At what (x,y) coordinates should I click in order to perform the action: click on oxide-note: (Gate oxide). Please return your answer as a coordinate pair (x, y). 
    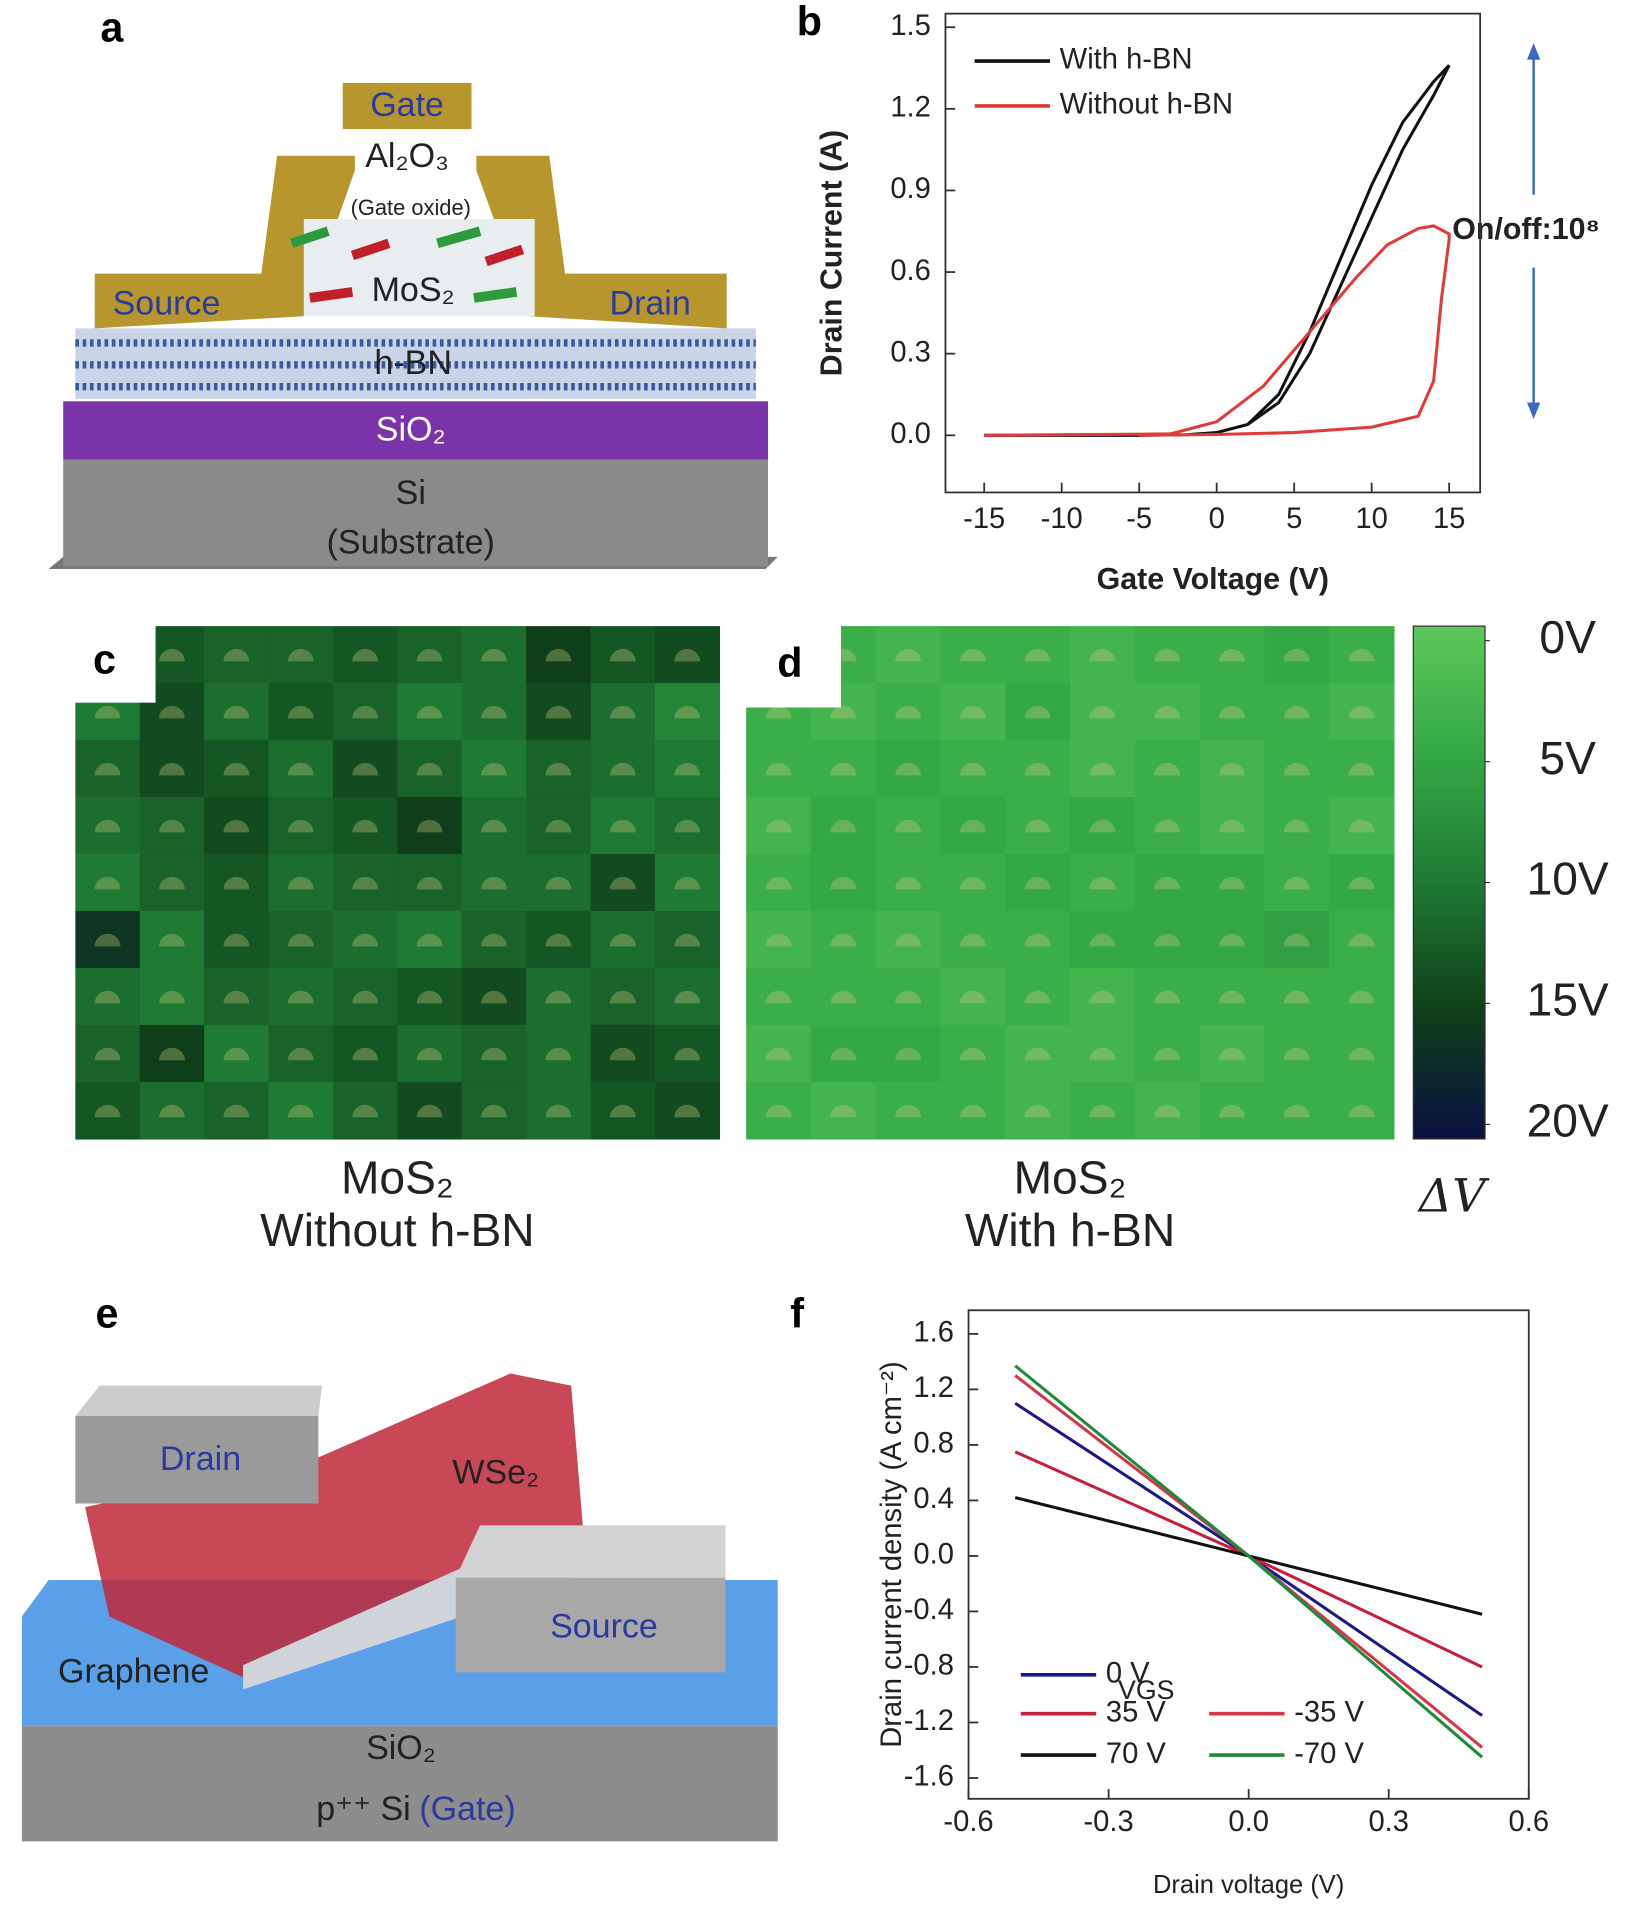
    Looking at the image, I should click on (411, 207).